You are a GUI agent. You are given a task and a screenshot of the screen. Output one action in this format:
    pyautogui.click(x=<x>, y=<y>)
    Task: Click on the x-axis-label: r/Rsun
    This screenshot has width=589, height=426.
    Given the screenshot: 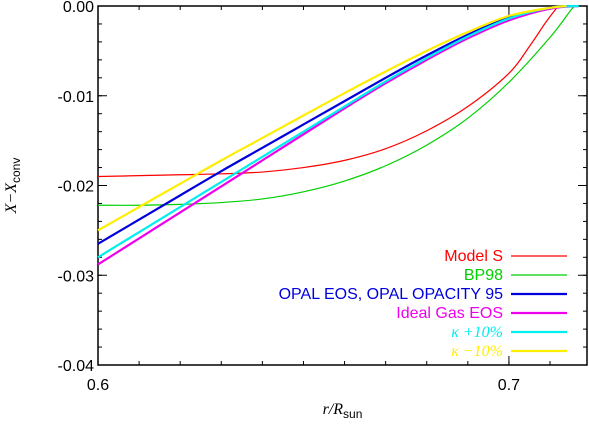 What is the action you would take?
    pyautogui.click(x=343, y=411)
    